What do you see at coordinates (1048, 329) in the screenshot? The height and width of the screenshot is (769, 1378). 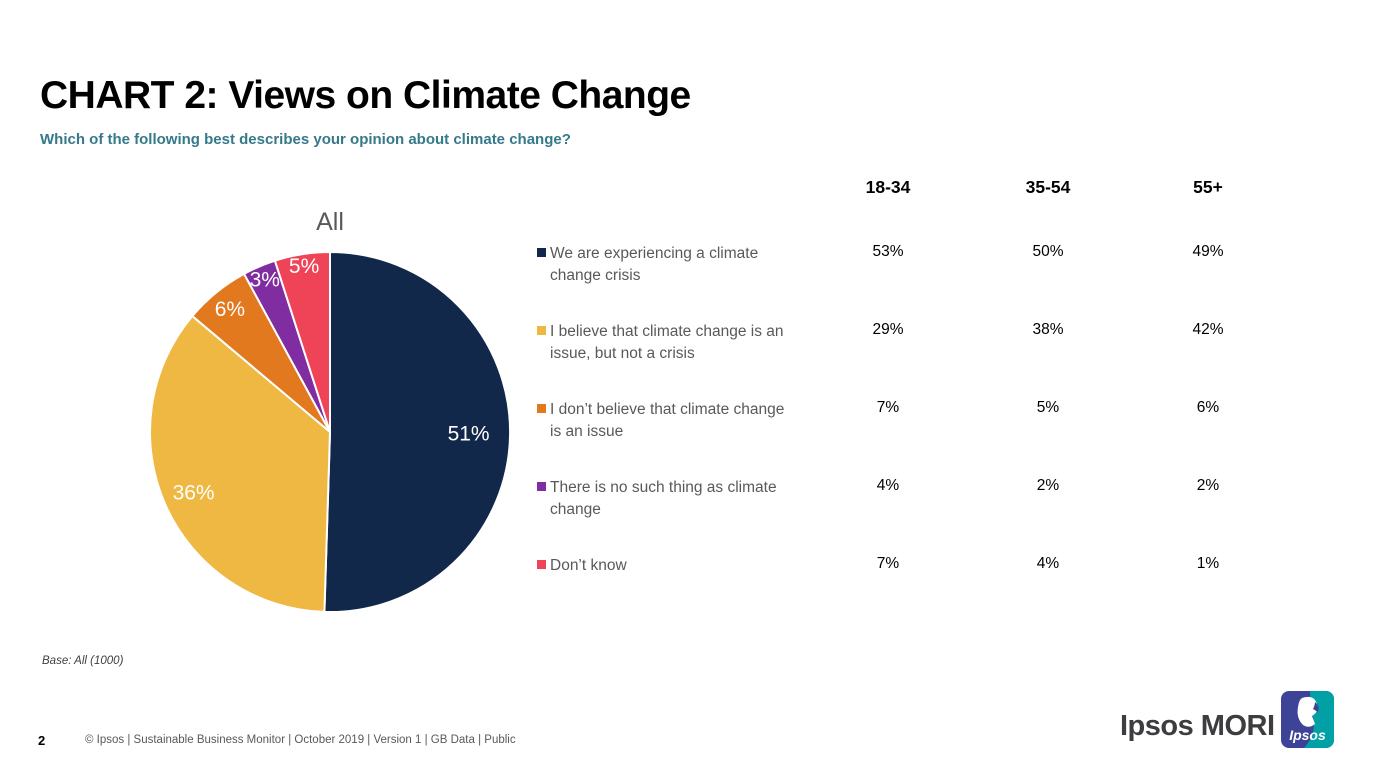 I see `value-cell-35-54: 38%` at bounding box center [1048, 329].